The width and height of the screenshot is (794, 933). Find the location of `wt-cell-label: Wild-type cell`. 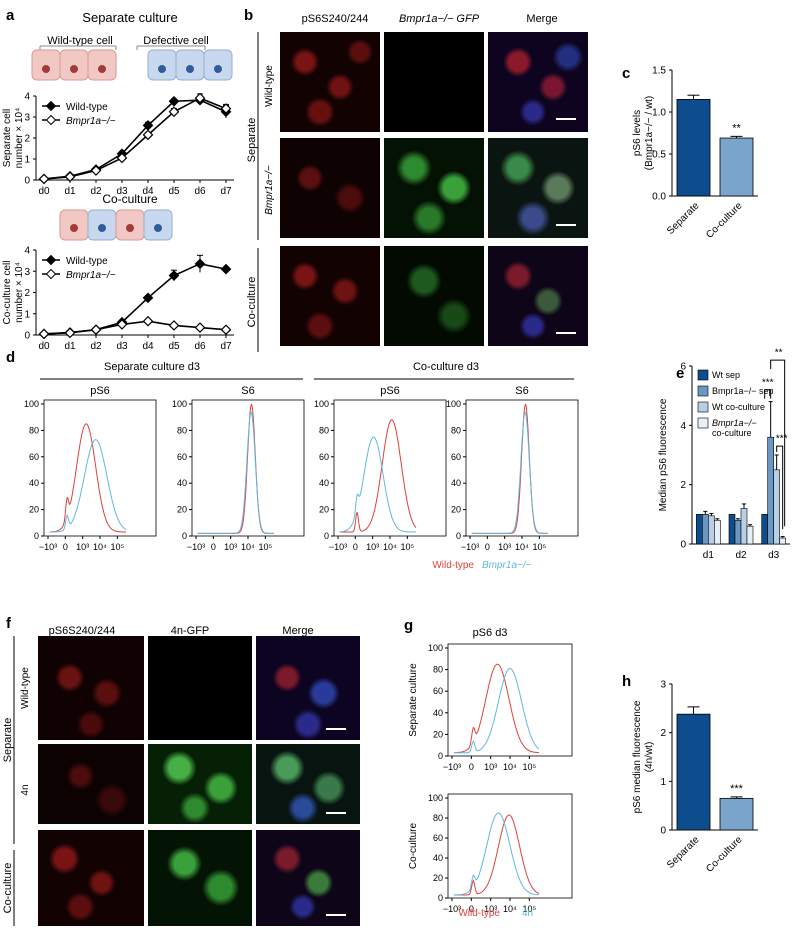

wt-cell-label: Wild-type cell is located at coordinates (79, 41).